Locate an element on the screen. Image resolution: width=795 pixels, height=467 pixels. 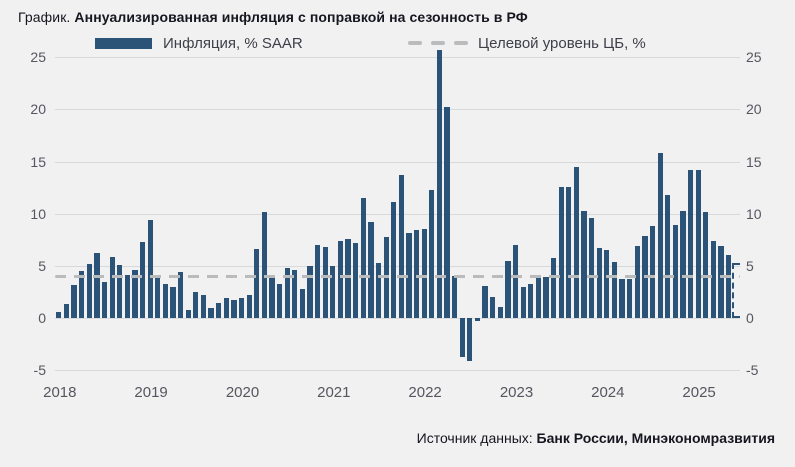
legend-label-inflation: Инфляция, % SAAR is located at coordinates (233, 43).